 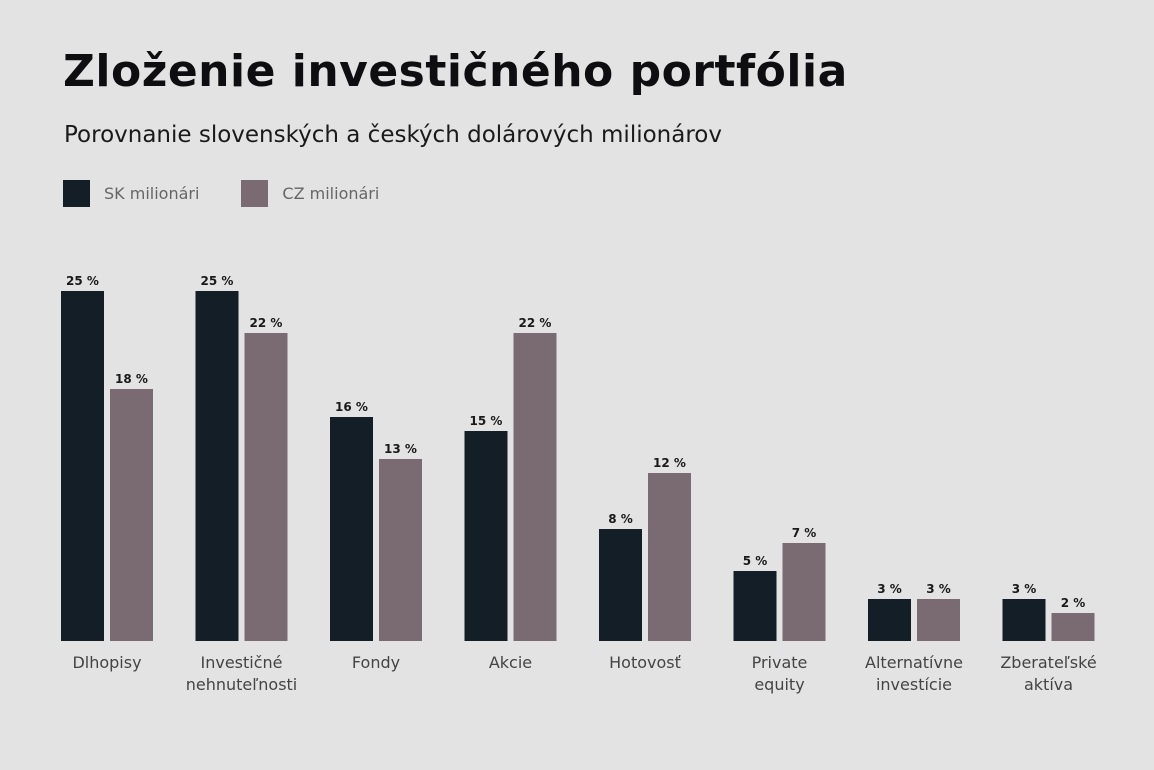 I want to click on category-label: Hotovosť, so click(x=645, y=662).